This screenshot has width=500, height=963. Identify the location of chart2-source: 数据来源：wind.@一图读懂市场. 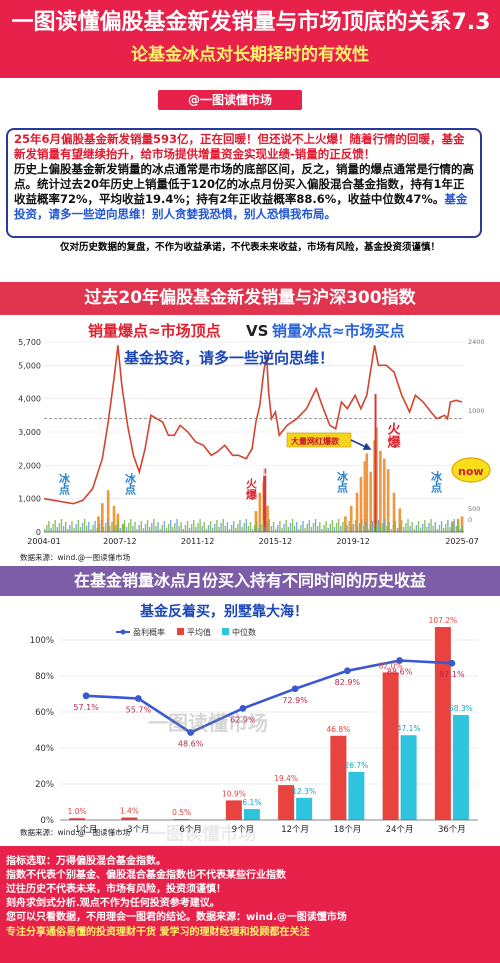
(75, 832).